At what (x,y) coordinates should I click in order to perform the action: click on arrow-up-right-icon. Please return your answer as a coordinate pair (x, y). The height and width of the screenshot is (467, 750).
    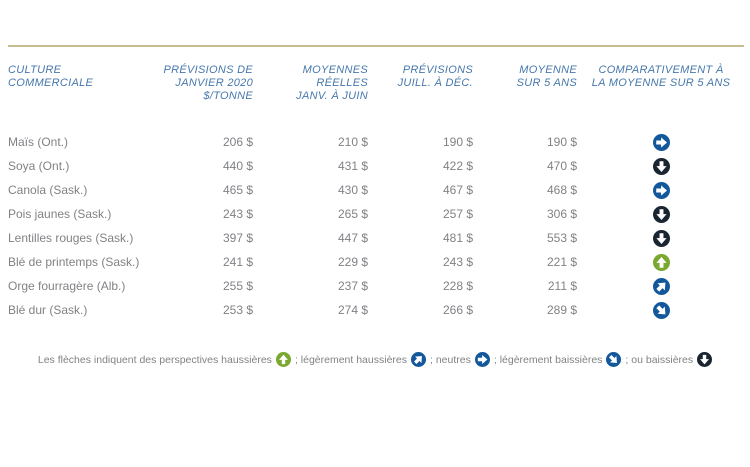
    Looking at the image, I should click on (418, 359).